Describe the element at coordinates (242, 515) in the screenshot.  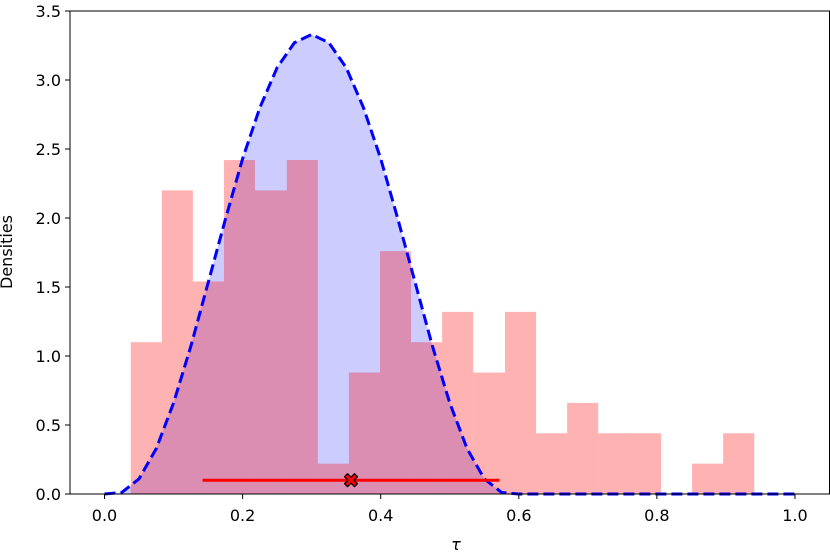
I see `x-tick-label: 0.2` at that location.